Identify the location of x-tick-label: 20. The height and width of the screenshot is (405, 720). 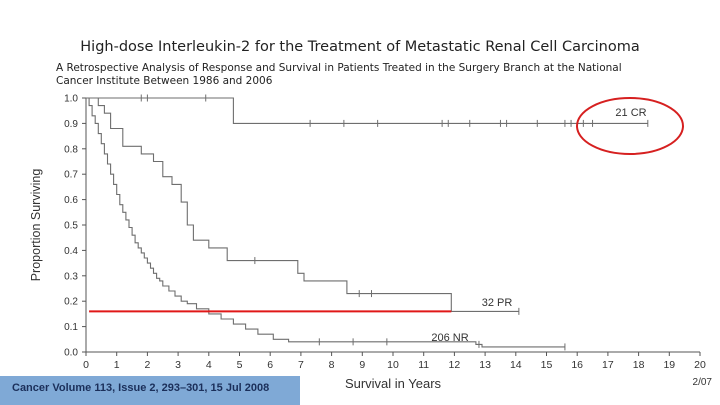
(700, 365).